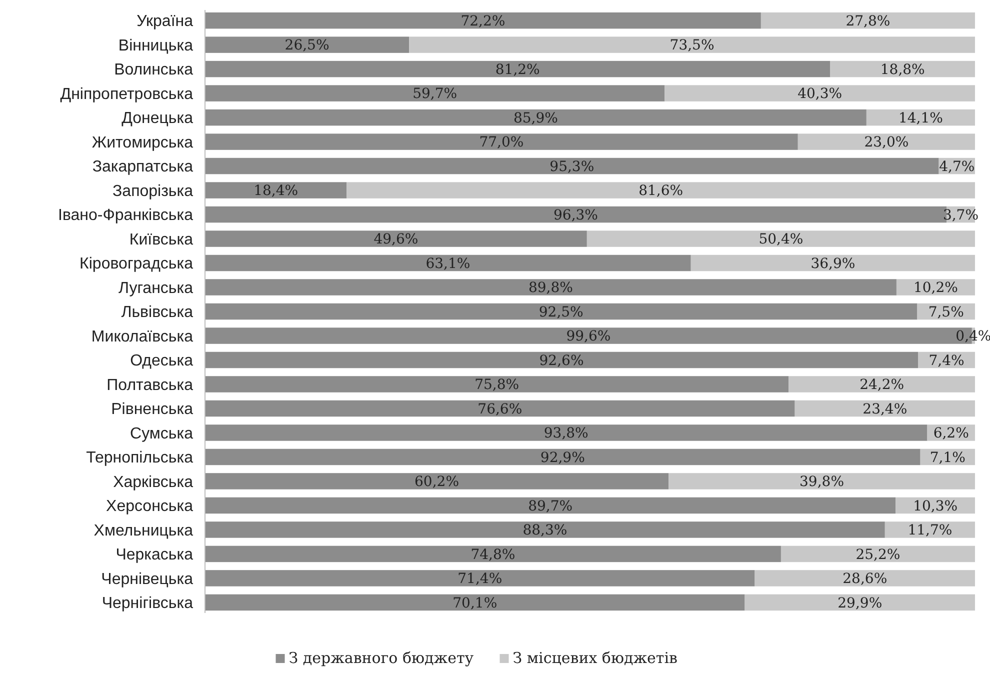 This screenshot has width=990, height=677. I want to click on y-tick-label: Тернопільська, so click(140, 458).